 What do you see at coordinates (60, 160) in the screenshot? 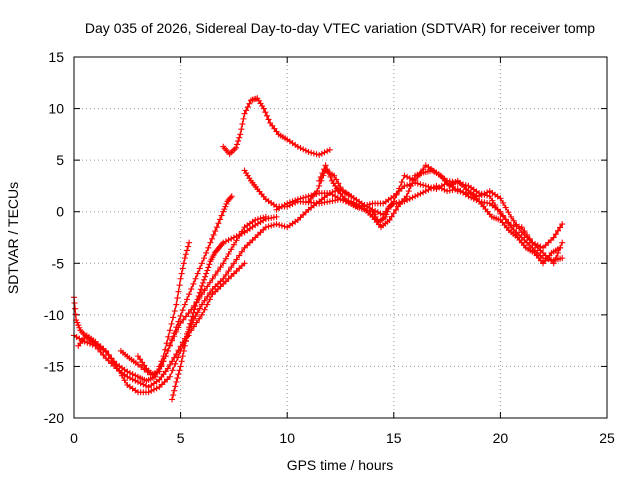
I see `y-tick-label: 5` at bounding box center [60, 160].